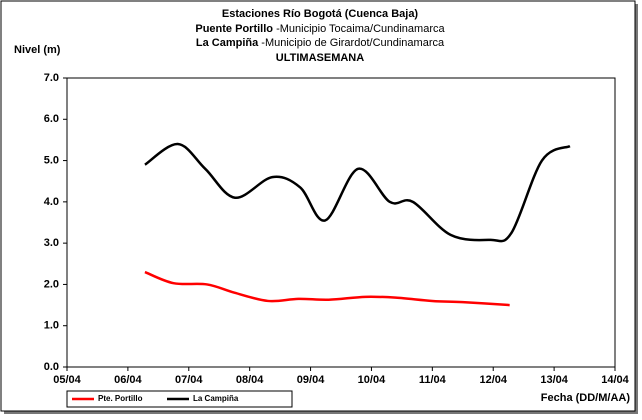  I want to click on x-tick-label: 07/04, so click(189, 380).